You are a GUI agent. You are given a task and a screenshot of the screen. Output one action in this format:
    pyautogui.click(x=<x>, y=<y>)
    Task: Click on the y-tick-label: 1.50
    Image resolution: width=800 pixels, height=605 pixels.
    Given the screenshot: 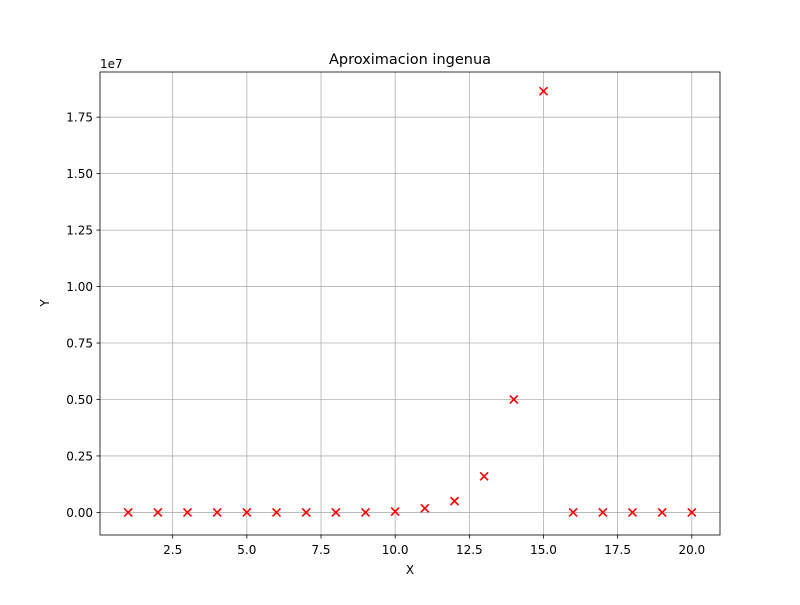 What is the action you would take?
    pyautogui.click(x=79, y=174)
    